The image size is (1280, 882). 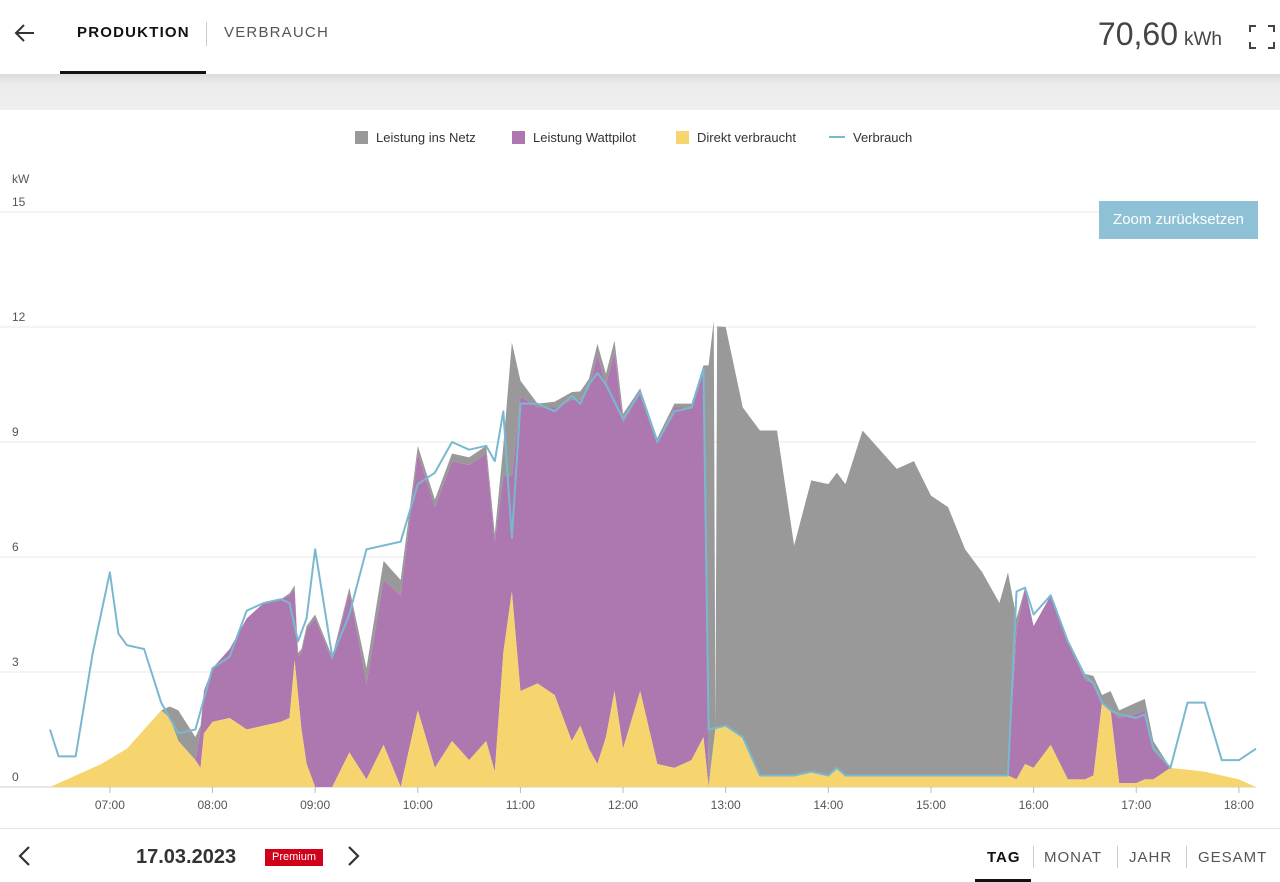 I want to click on legend-item-netz: Leistung ins Netz, so click(x=415, y=137).